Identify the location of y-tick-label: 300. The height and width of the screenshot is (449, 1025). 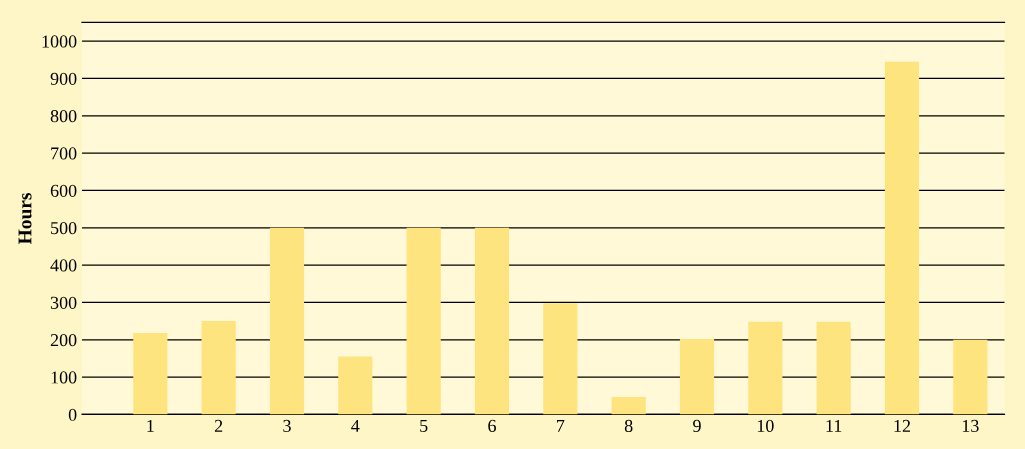
(63, 302).